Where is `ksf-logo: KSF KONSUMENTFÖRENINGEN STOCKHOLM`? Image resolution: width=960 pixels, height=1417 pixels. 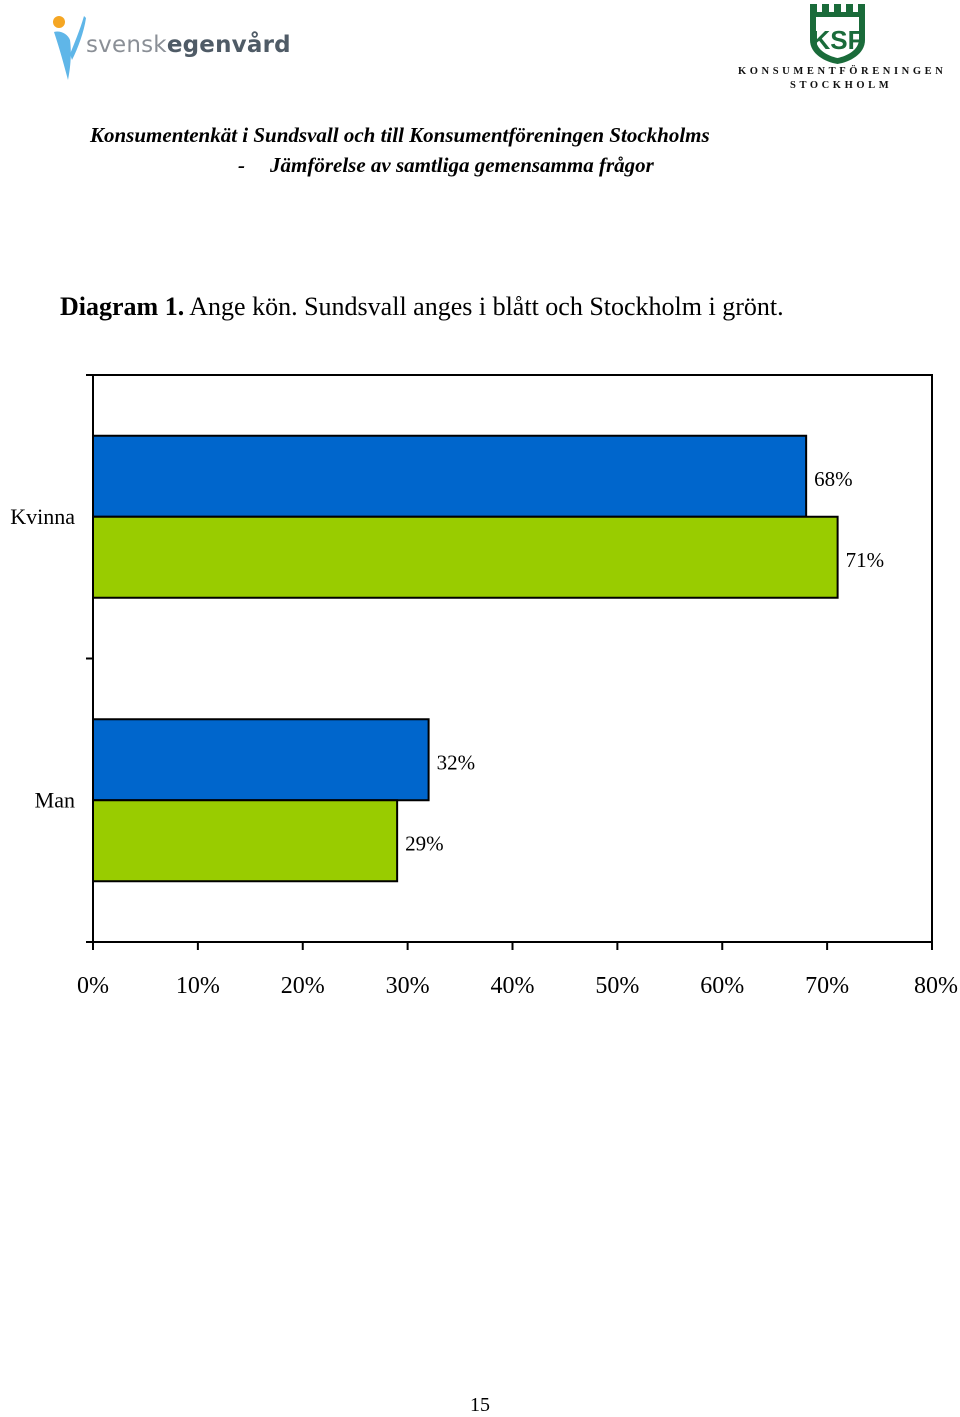
ksf-logo: KSF KONSUMENTFÖRENINGEN STOCKHOLM is located at coordinates (837, 48).